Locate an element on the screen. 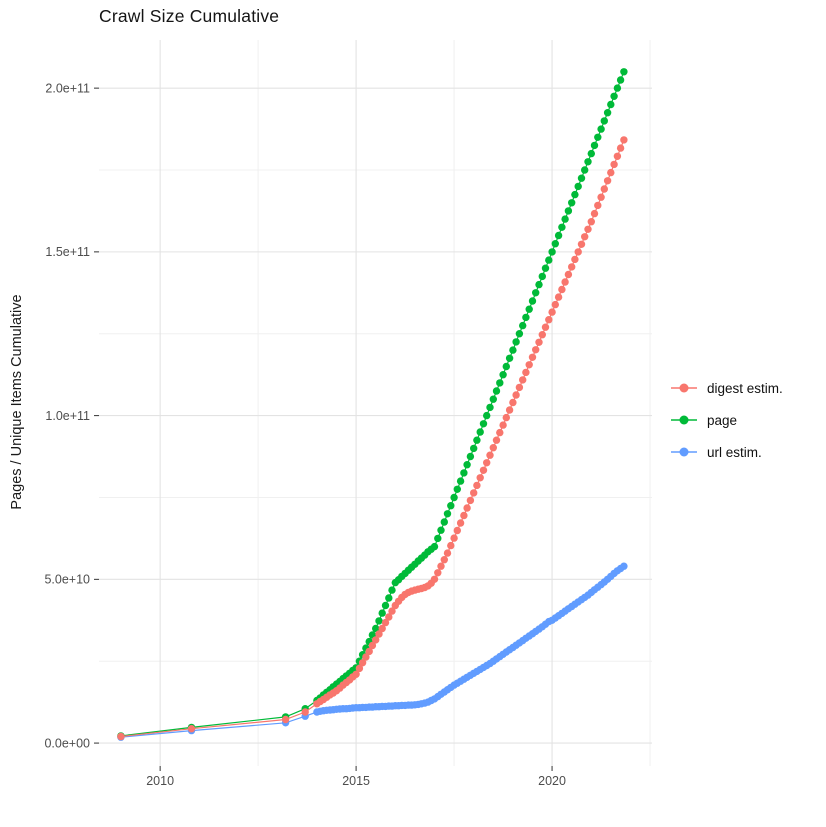 Image resolution: width=826 pixels, height=827 pixels. legend-item: digest estim. is located at coordinates (727, 388).